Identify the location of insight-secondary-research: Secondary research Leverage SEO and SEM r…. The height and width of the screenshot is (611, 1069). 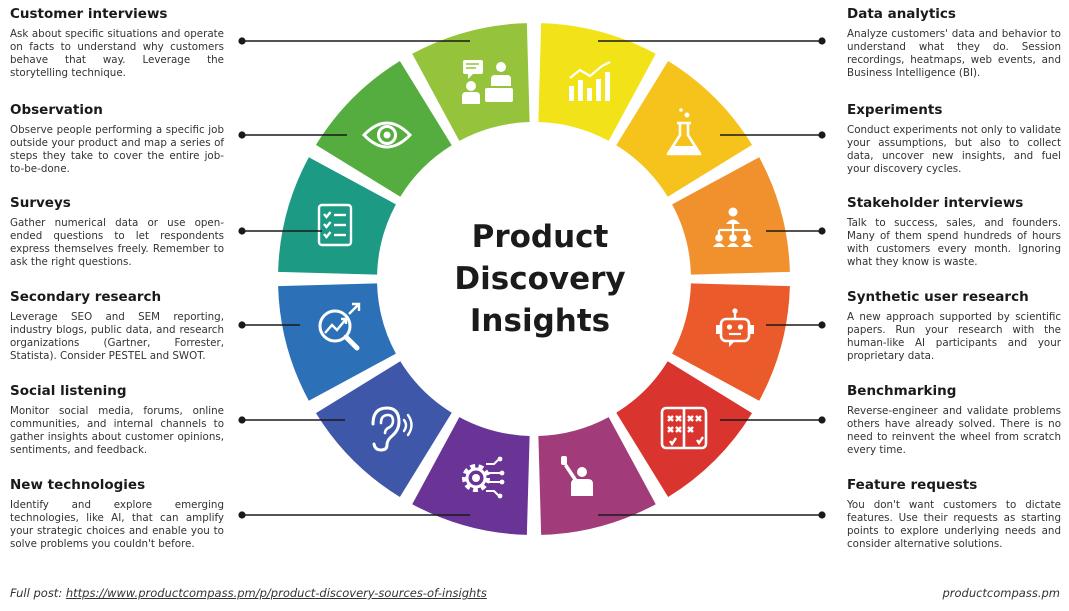
(117, 326).